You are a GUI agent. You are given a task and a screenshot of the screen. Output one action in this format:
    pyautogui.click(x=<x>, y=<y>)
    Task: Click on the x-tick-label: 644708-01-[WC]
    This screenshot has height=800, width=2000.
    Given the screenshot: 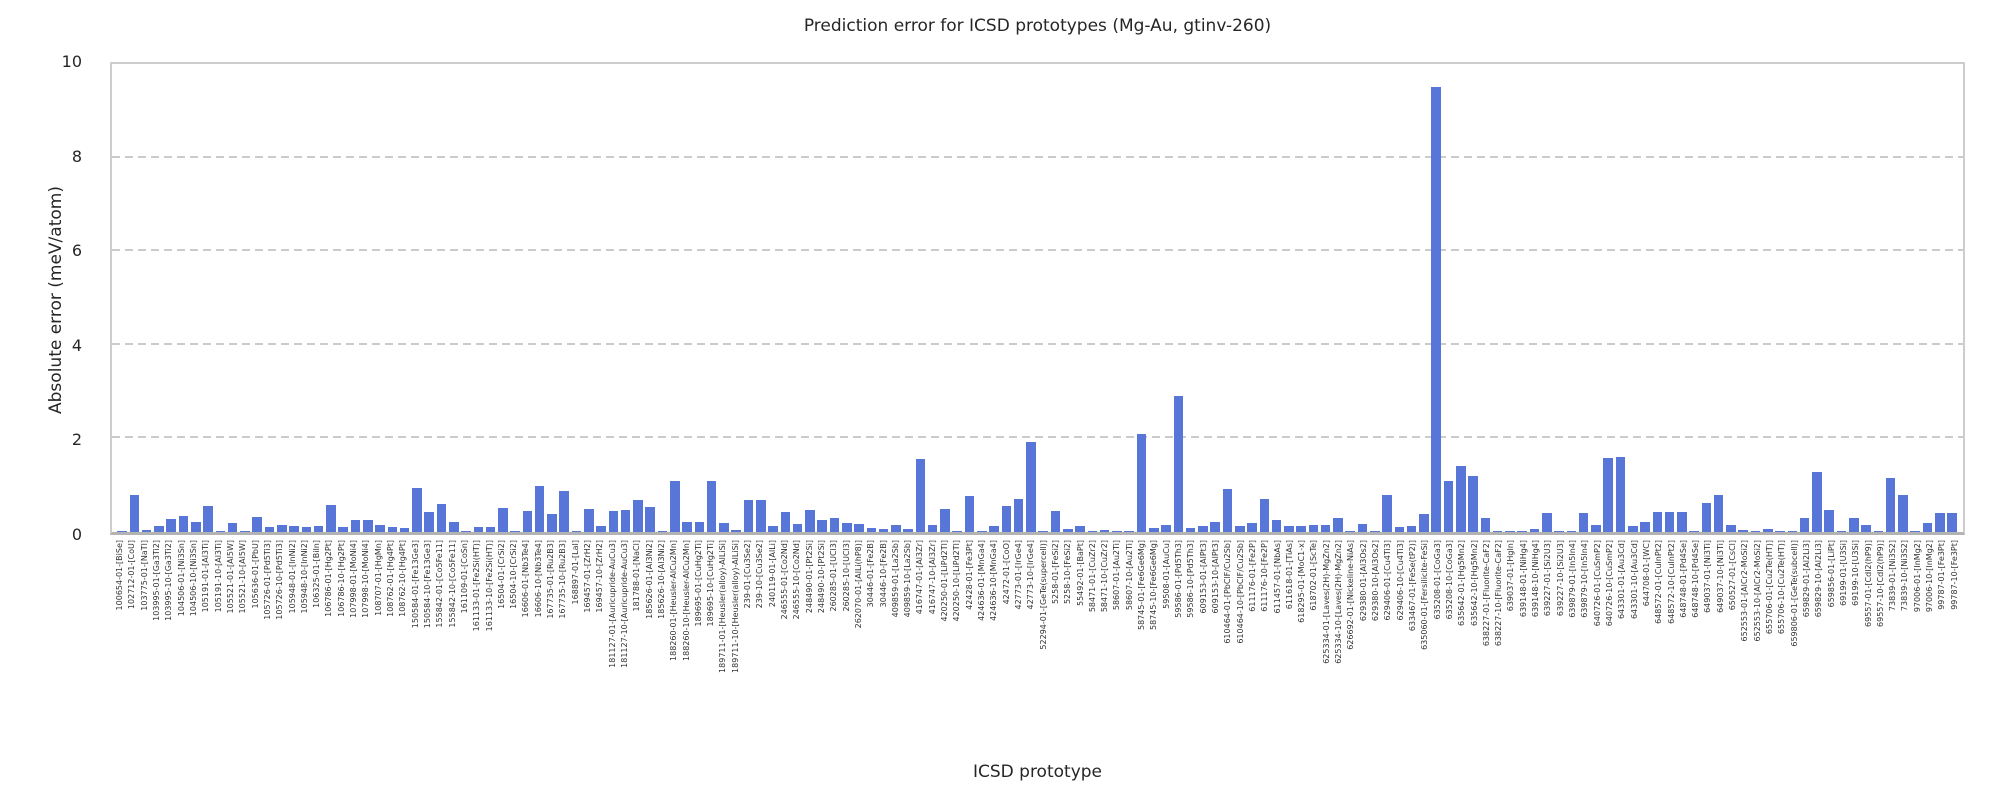 What is the action you would take?
    pyautogui.click(x=1646, y=573)
    